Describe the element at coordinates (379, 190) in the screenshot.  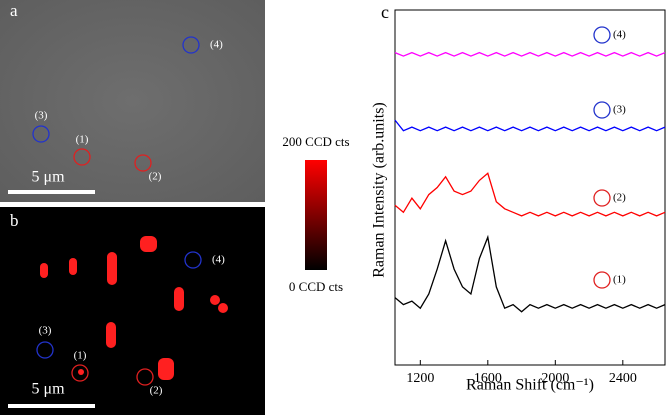
I see `y-axis-label: Raman Intensity (arb.units)` at that location.